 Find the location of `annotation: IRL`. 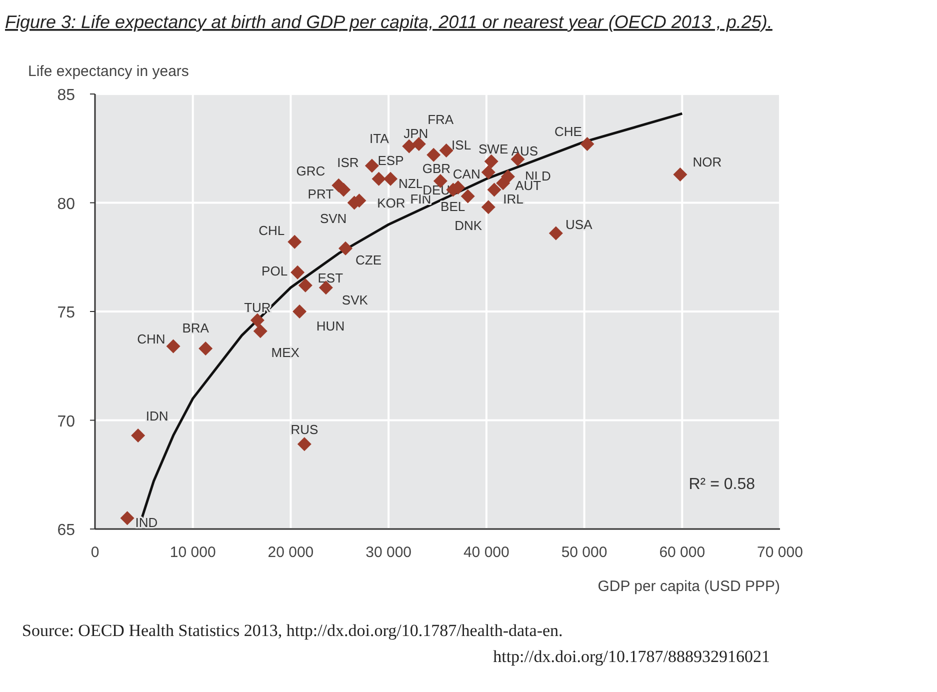

annotation: IRL is located at coordinates (513, 199).